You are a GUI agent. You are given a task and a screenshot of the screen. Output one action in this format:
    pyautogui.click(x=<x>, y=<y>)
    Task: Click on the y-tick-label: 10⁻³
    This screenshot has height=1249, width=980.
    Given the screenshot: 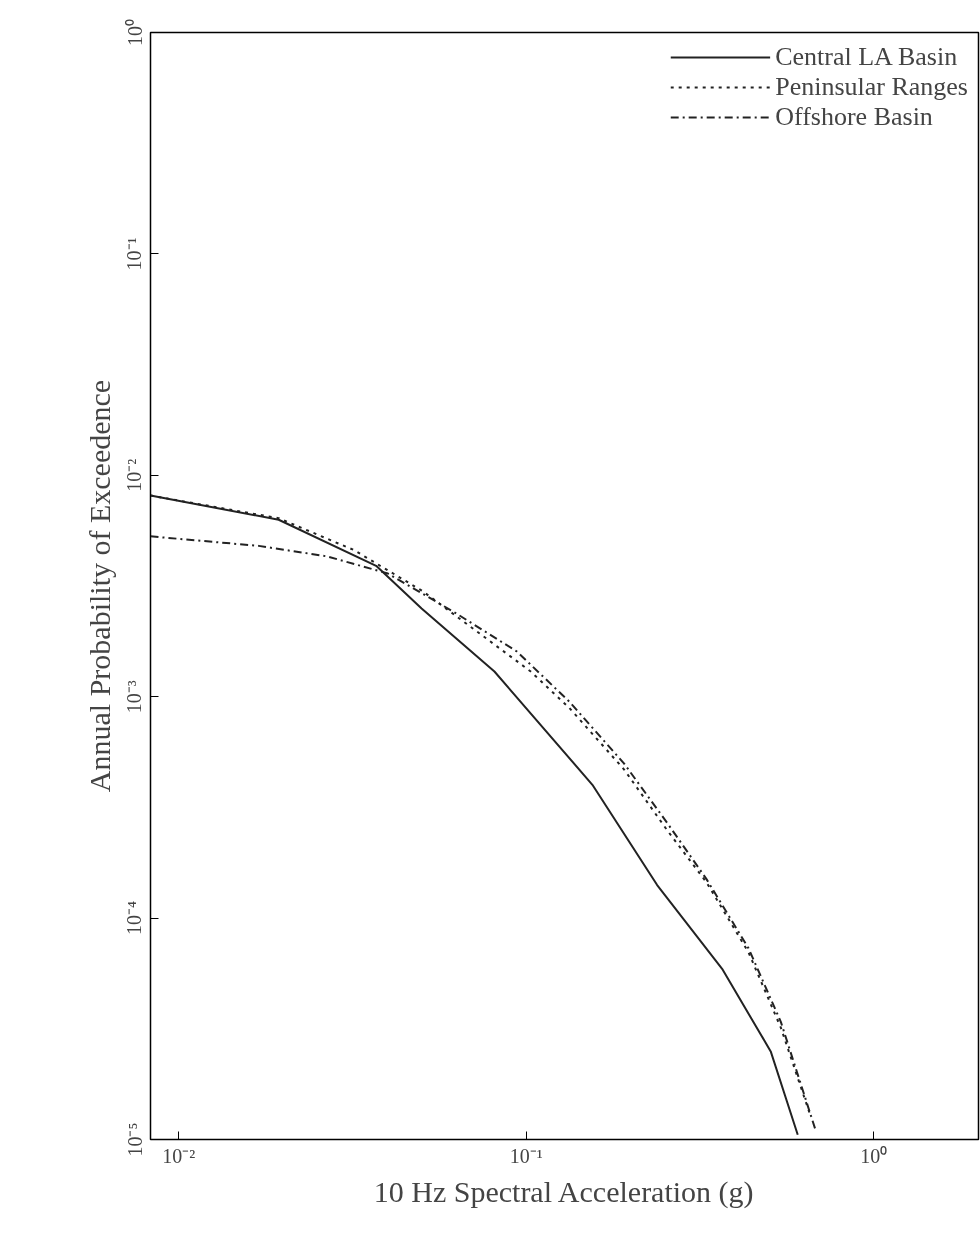 What is the action you would take?
    pyautogui.click(x=134, y=697)
    